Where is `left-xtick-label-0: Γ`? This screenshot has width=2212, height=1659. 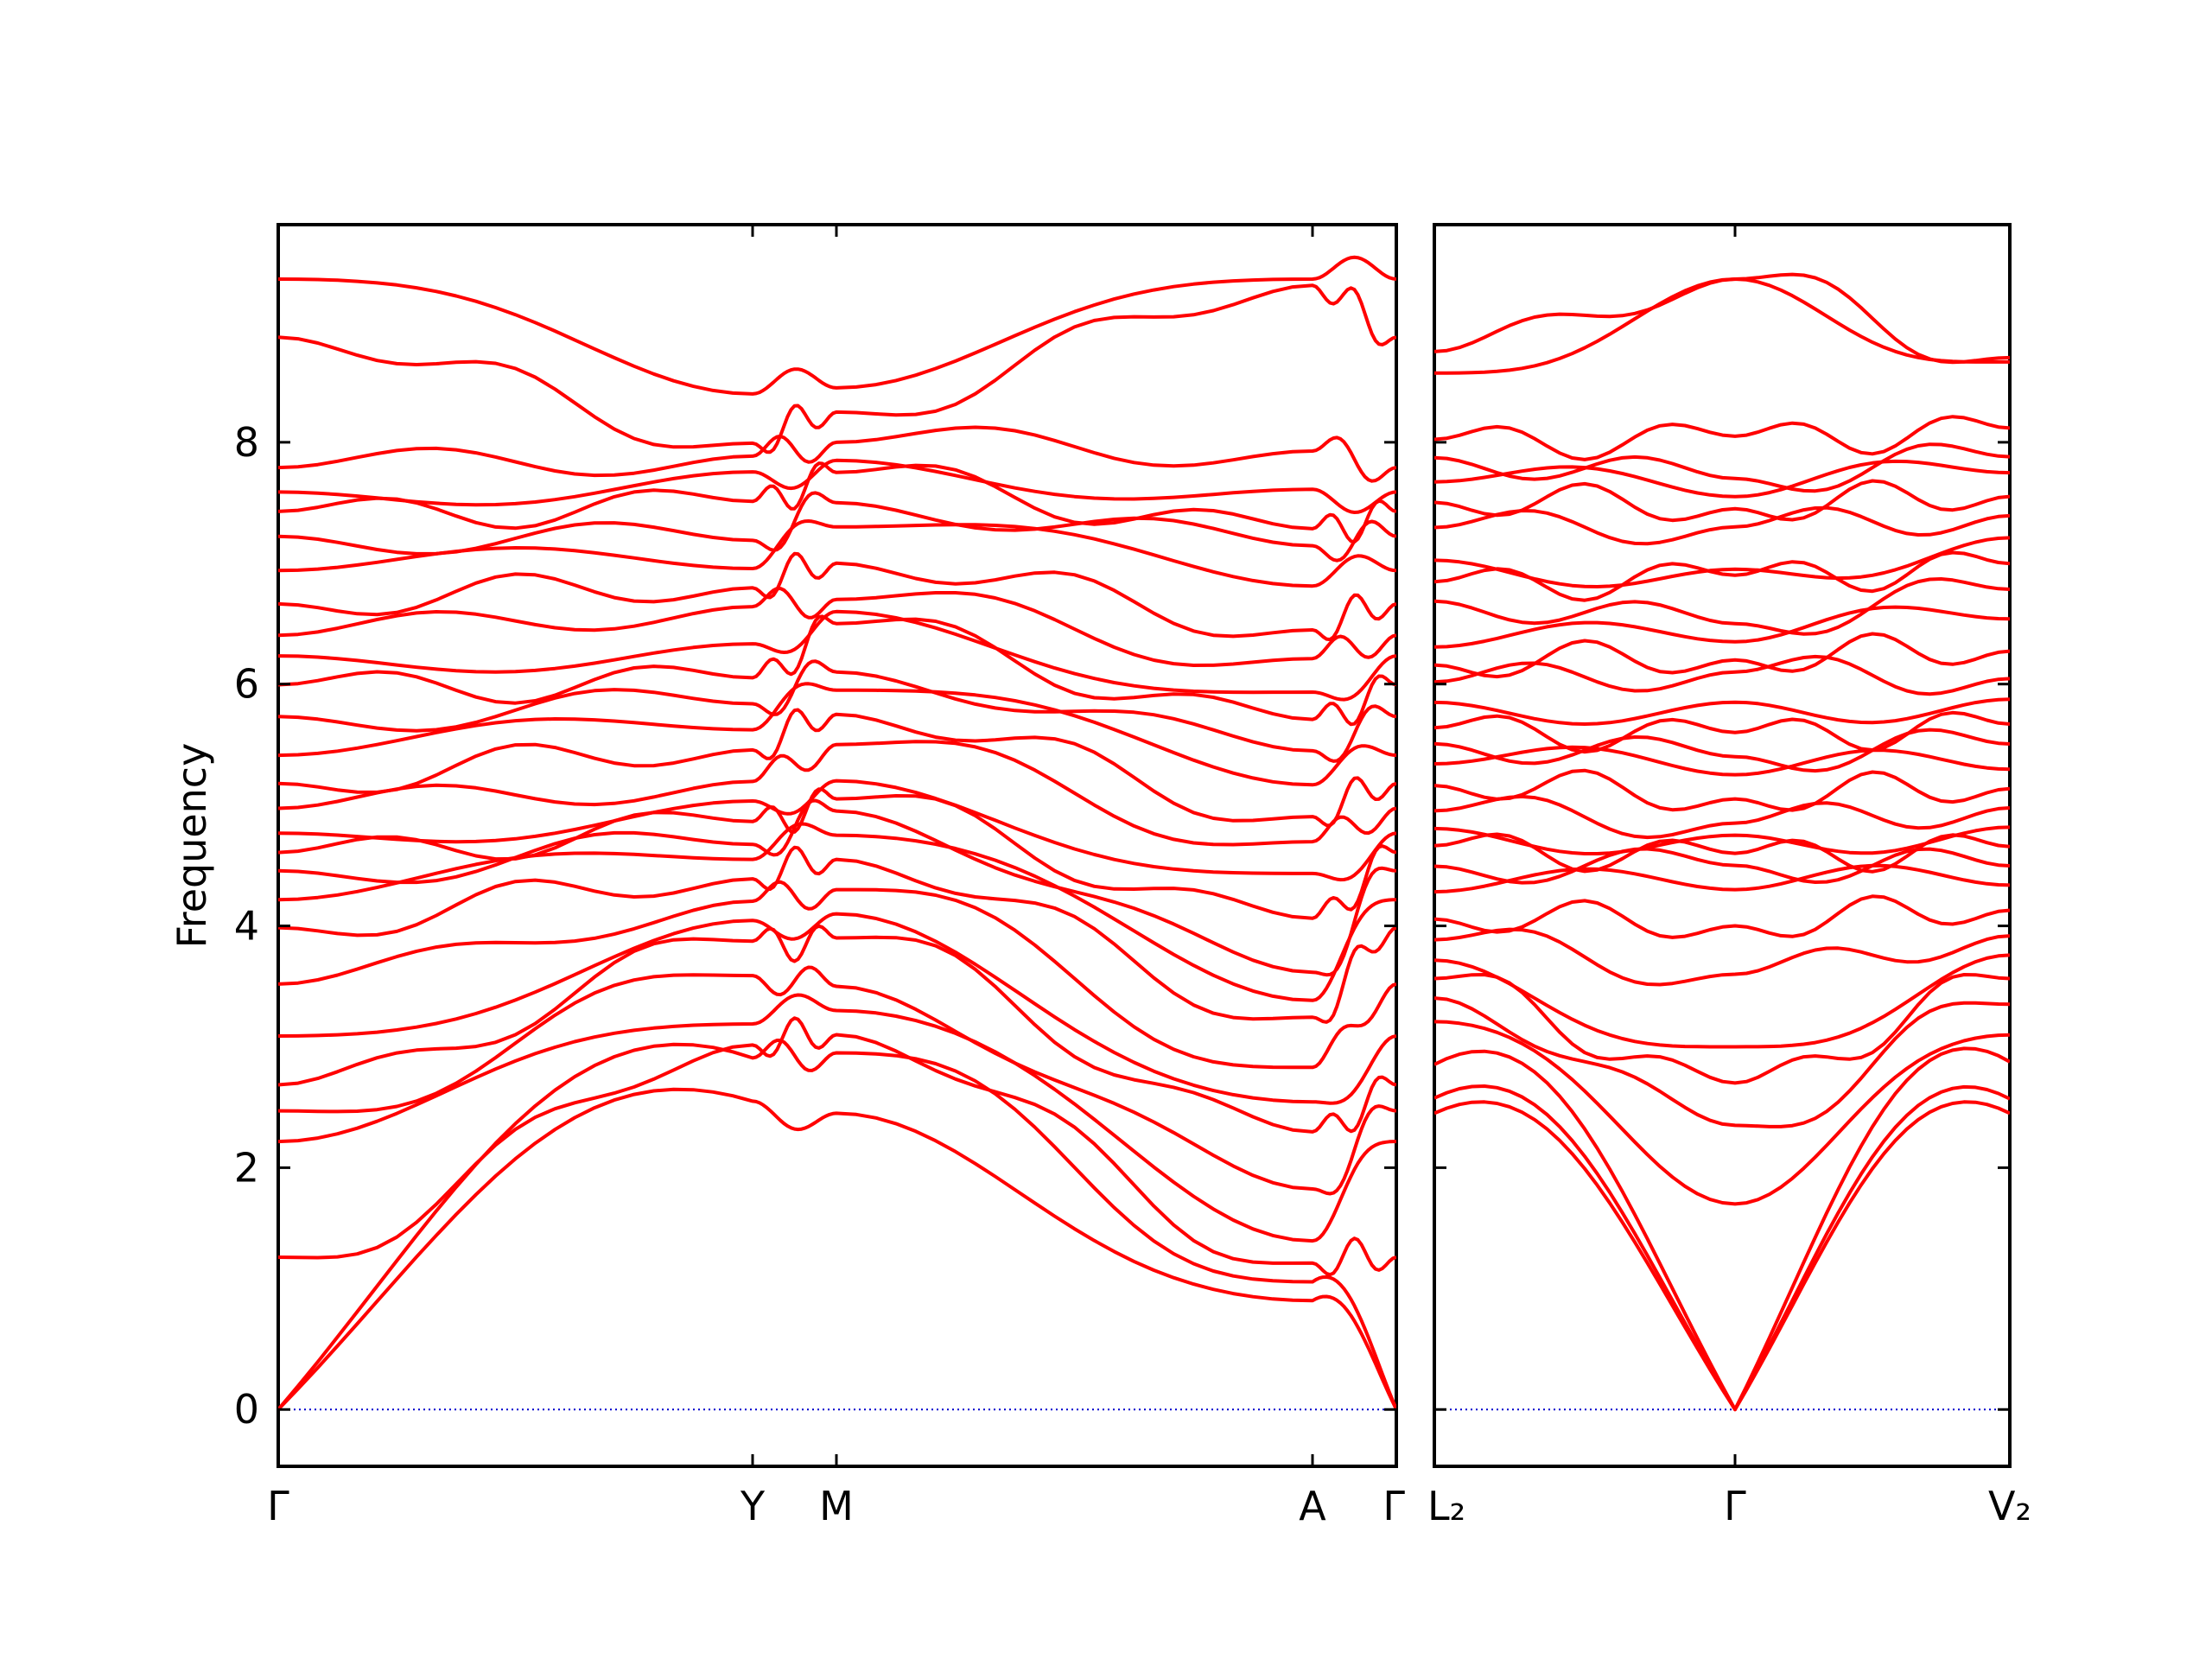 left-xtick-label-0: Γ is located at coordinates (278, 1506).